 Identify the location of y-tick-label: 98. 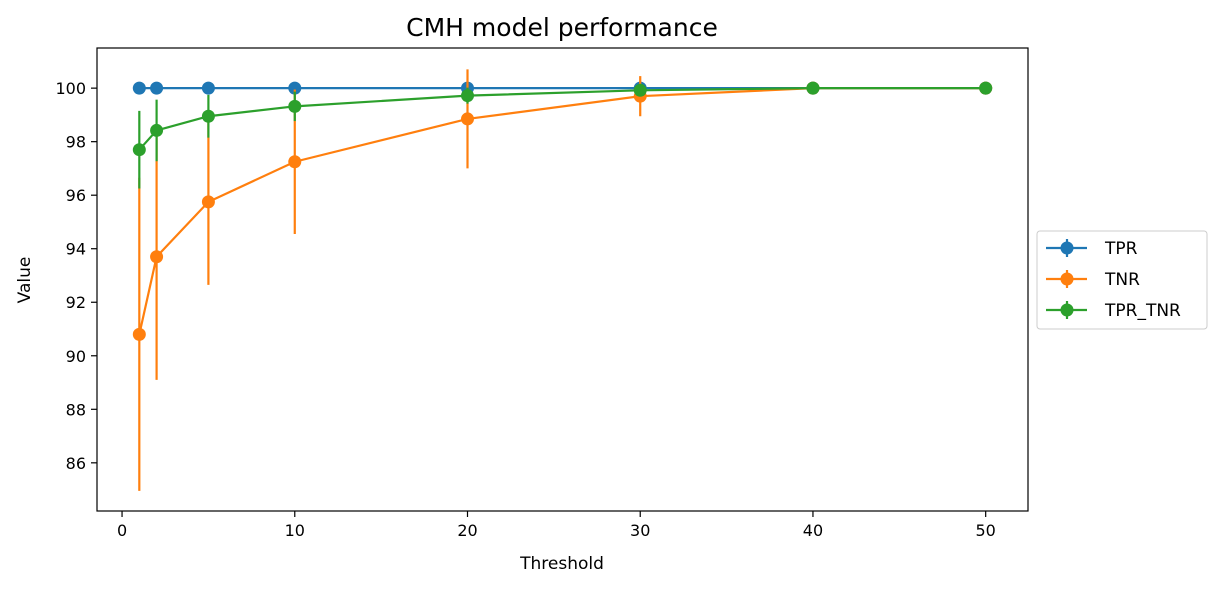
(76, 142).